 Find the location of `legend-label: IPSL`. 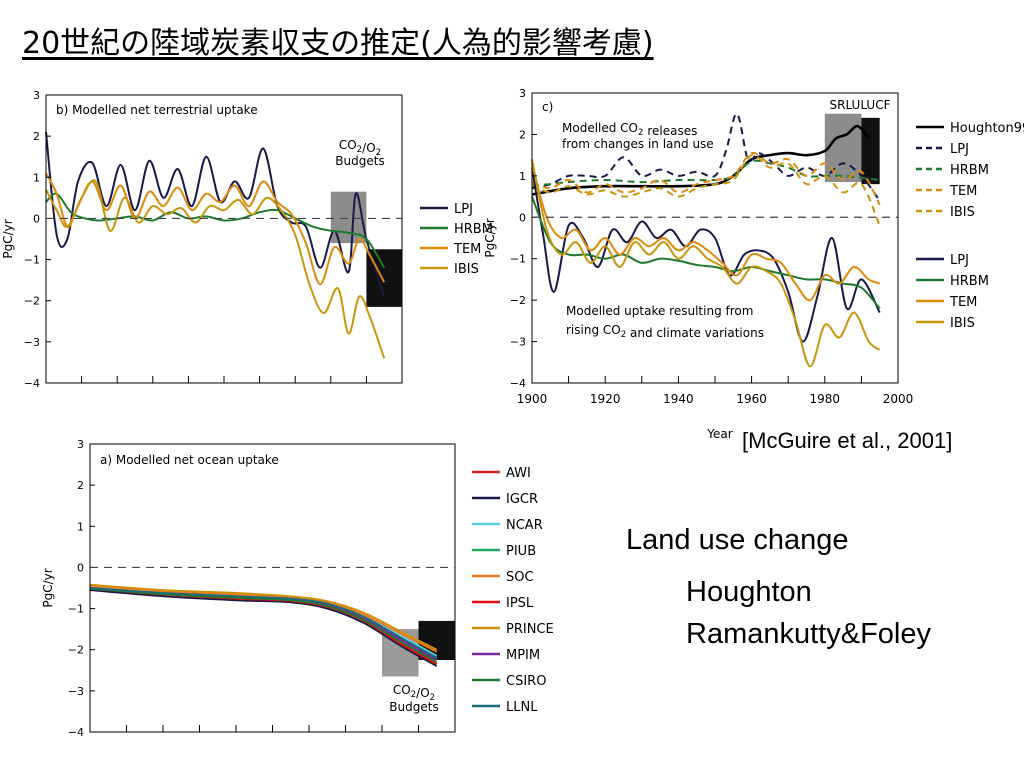

legend-label: IPSL is located at coordinates (520, 603).